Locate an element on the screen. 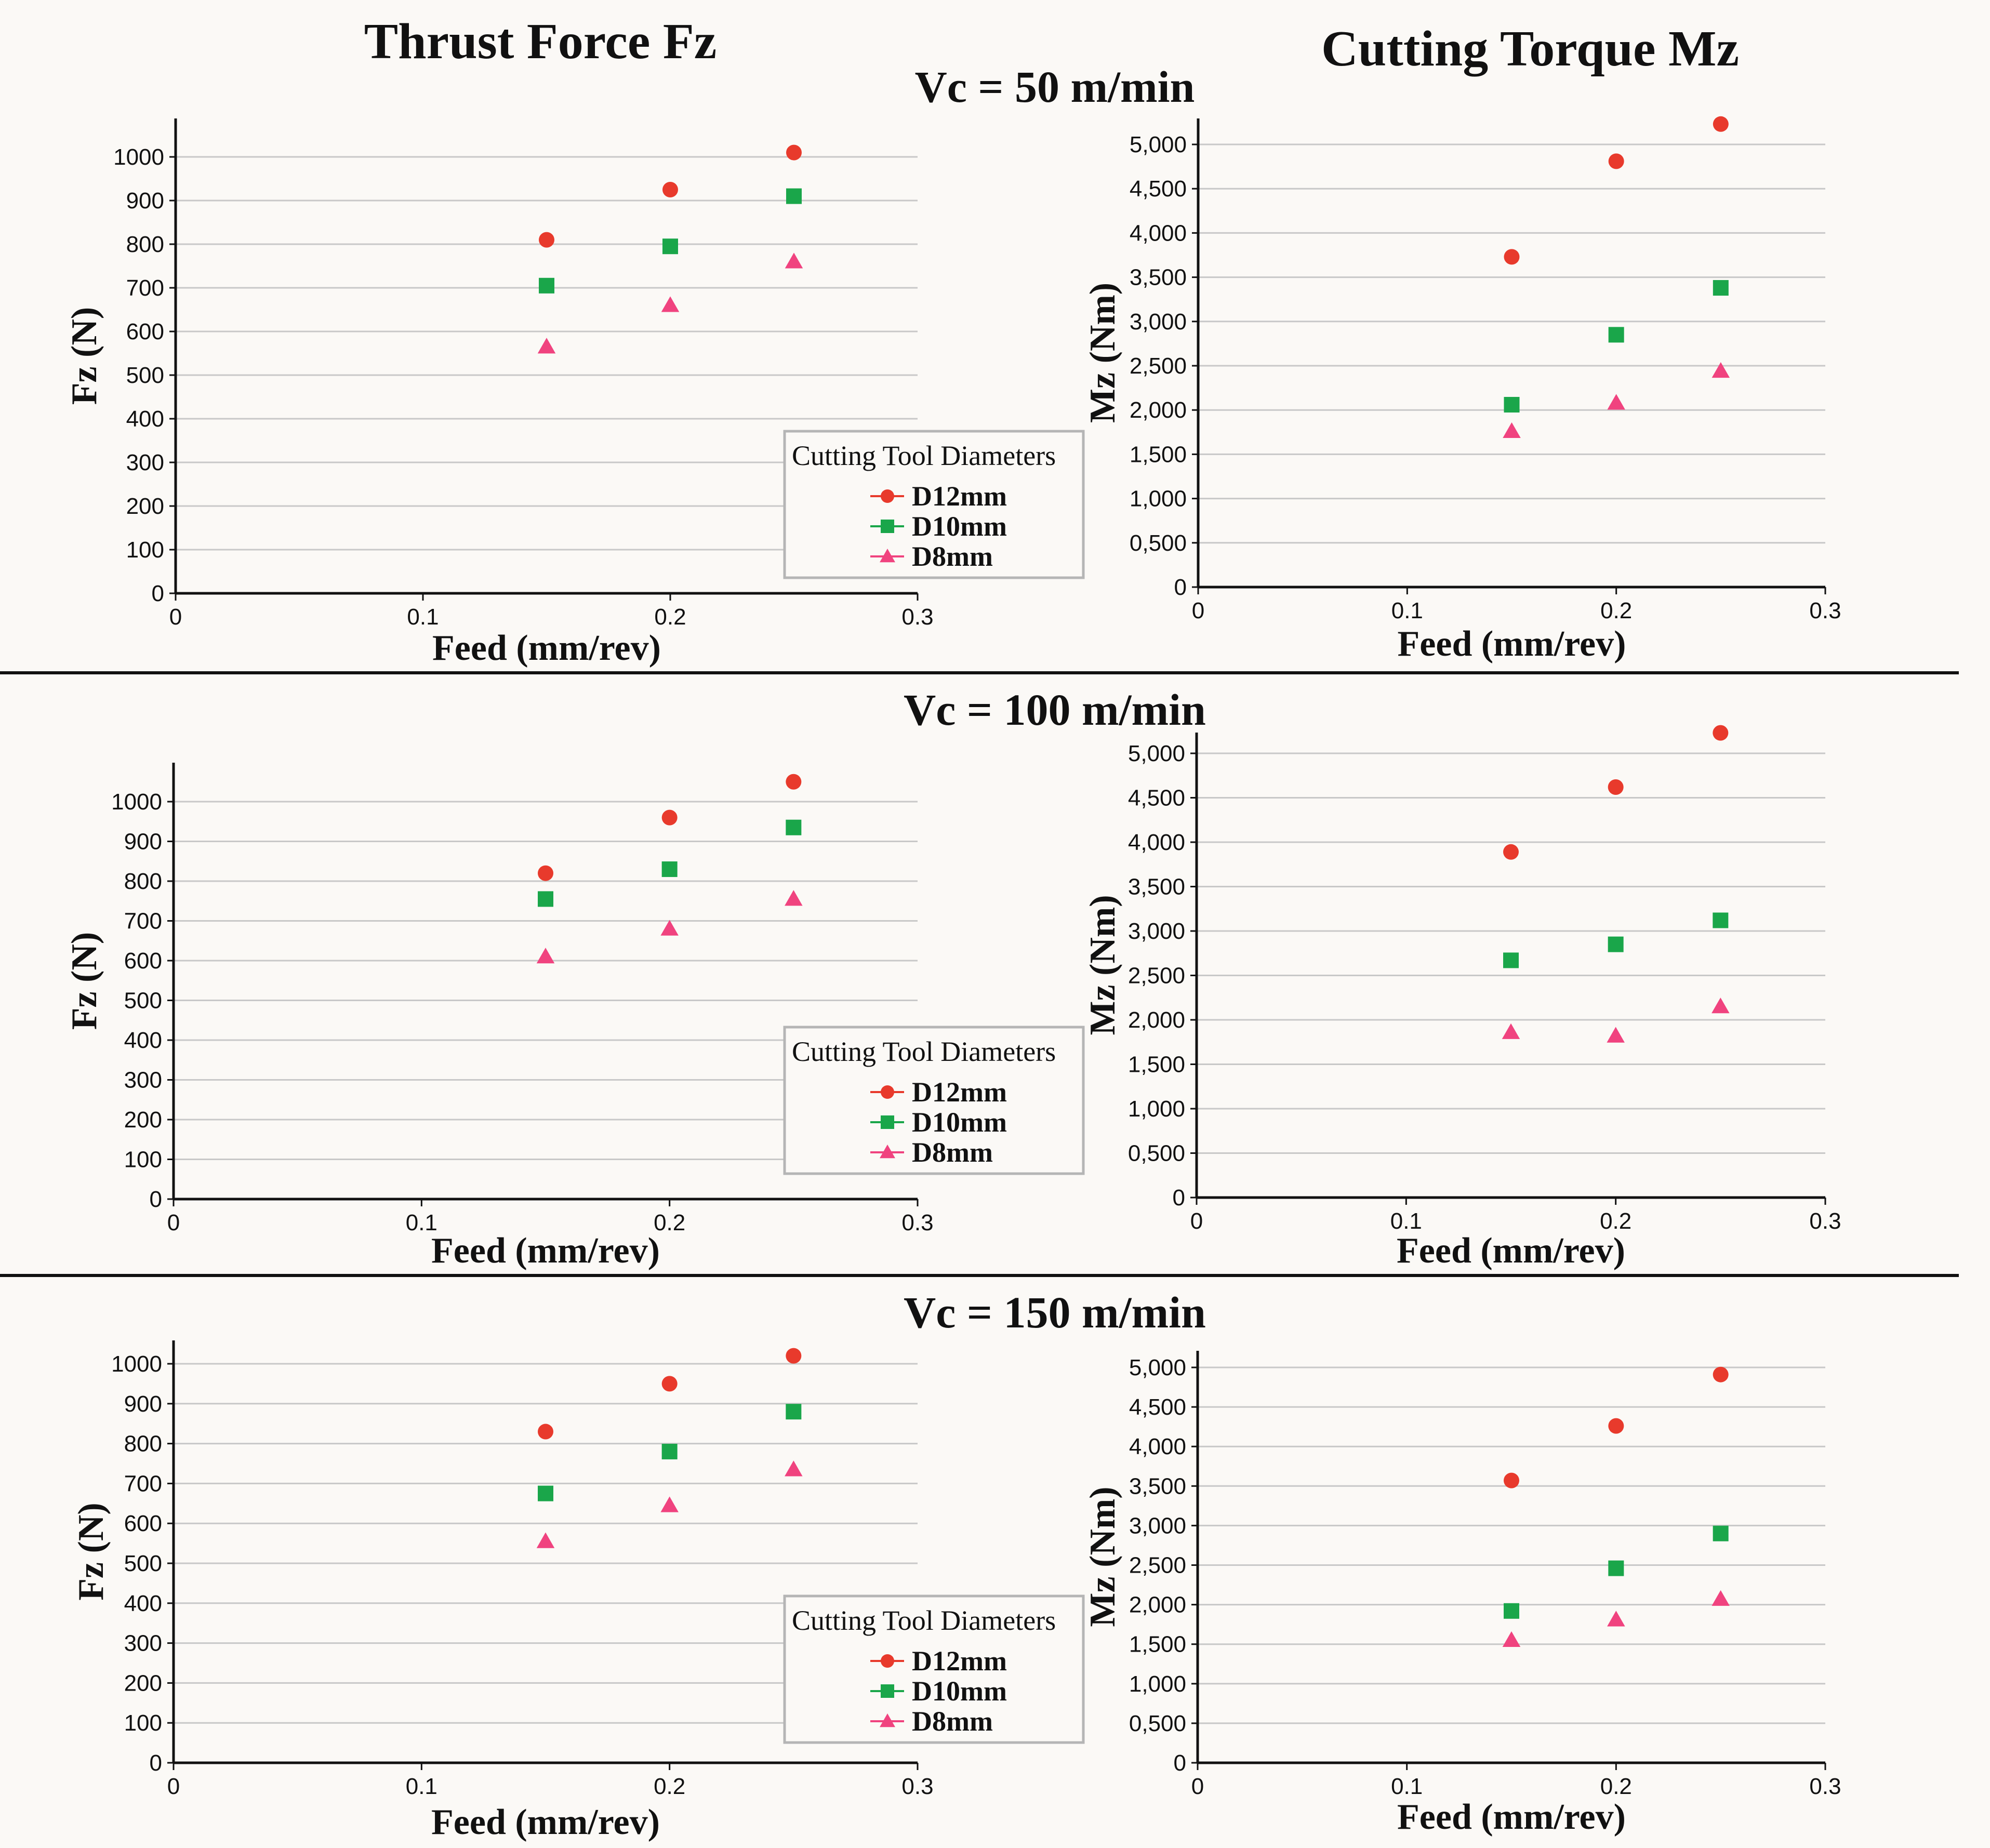 Image resolution: width=1990 pixels, height=1848 pixels. y-tick-label: 900 is located at coordinates (145, 201).